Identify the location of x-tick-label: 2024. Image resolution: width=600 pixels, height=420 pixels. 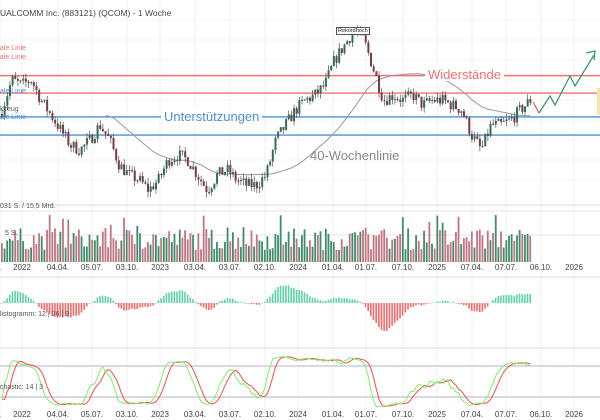
(298, 414).